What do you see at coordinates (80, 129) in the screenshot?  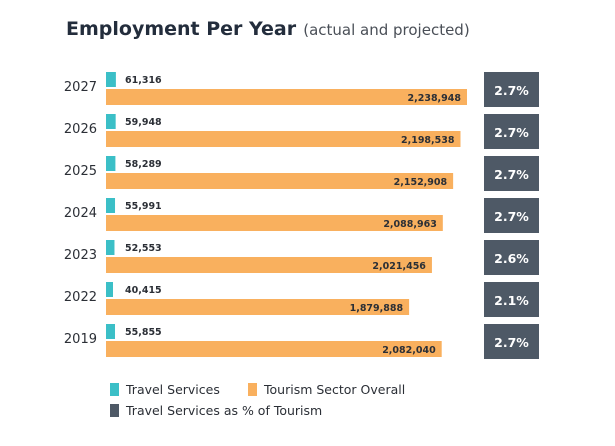 I see `year-label-2026: 2026` at bounding box center [80, 129].